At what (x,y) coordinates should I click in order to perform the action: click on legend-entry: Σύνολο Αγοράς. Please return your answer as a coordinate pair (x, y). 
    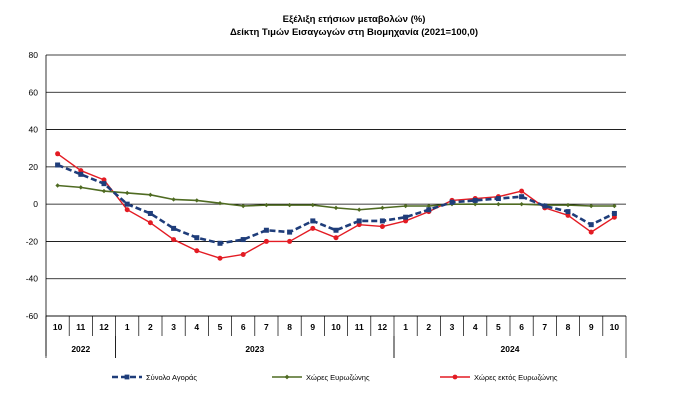
    Looking at the image, I should click on (171, 377).